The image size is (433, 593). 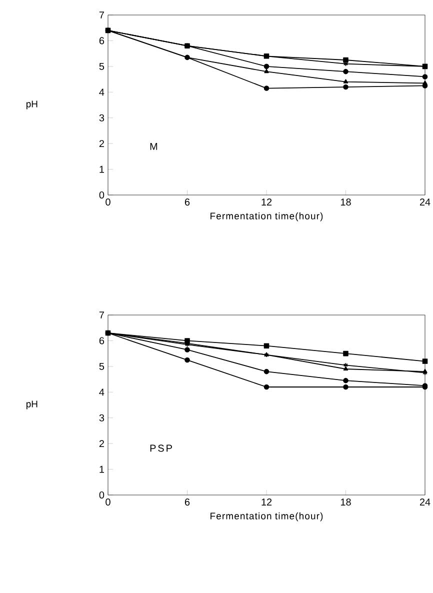 What do you see at coordinates (161, 448) in the screenshot?
I see `annotation: PSP` at bounding box center [161, 448].